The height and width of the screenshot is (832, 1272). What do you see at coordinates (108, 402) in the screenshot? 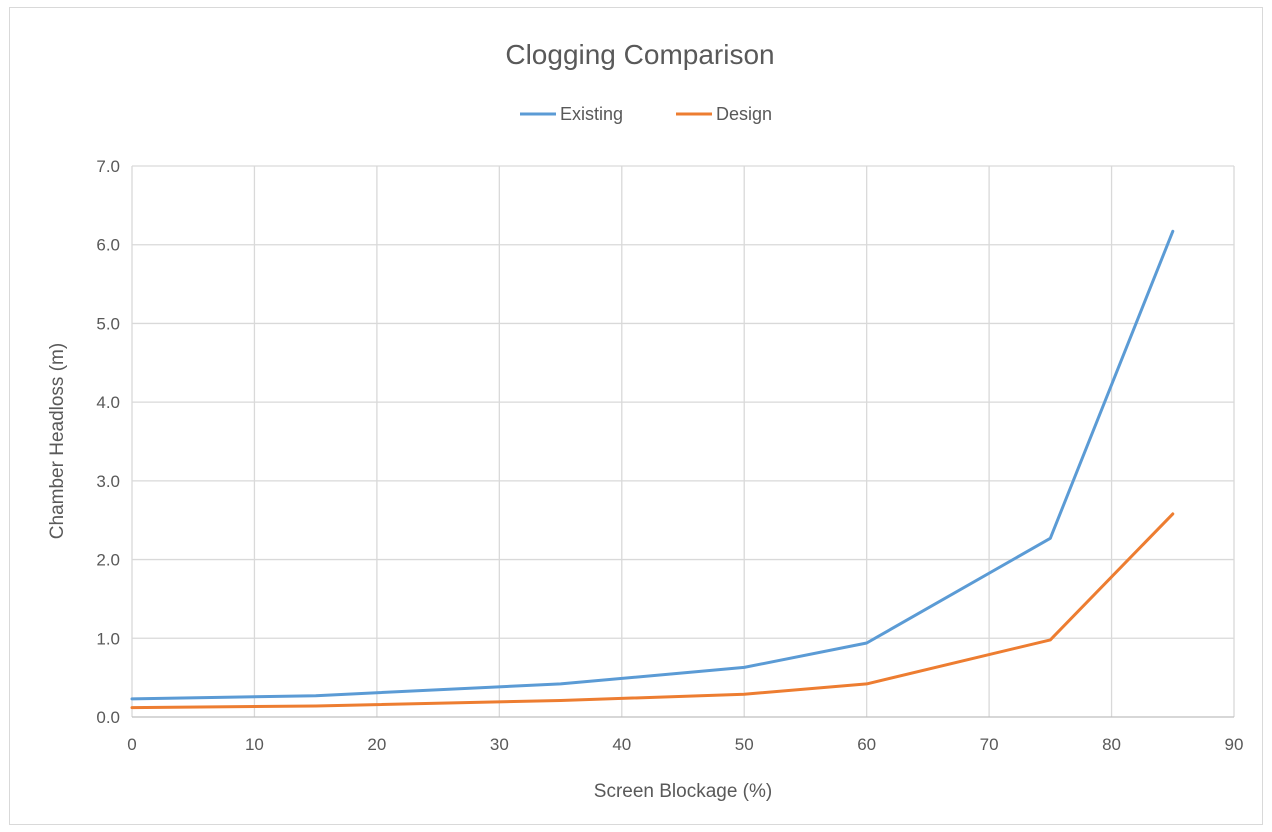
I see `y-tick-label: 4.0` at bounding box center [108, 402].